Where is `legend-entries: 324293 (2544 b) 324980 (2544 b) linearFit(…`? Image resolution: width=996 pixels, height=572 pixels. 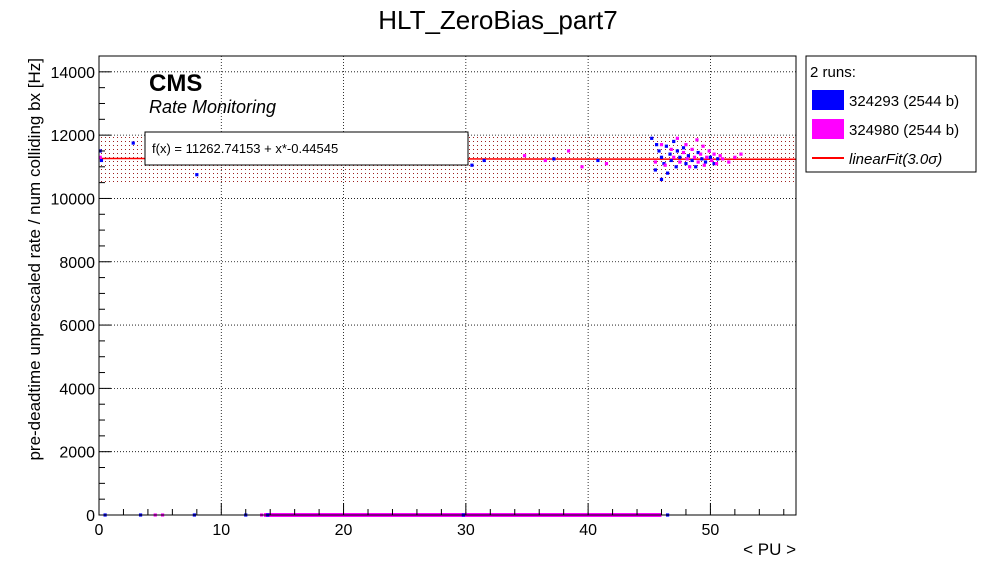
legend-entries: 324293 (2544 b) 324980 (2544 b) linearFit(… is located at coordinates (885, 129).